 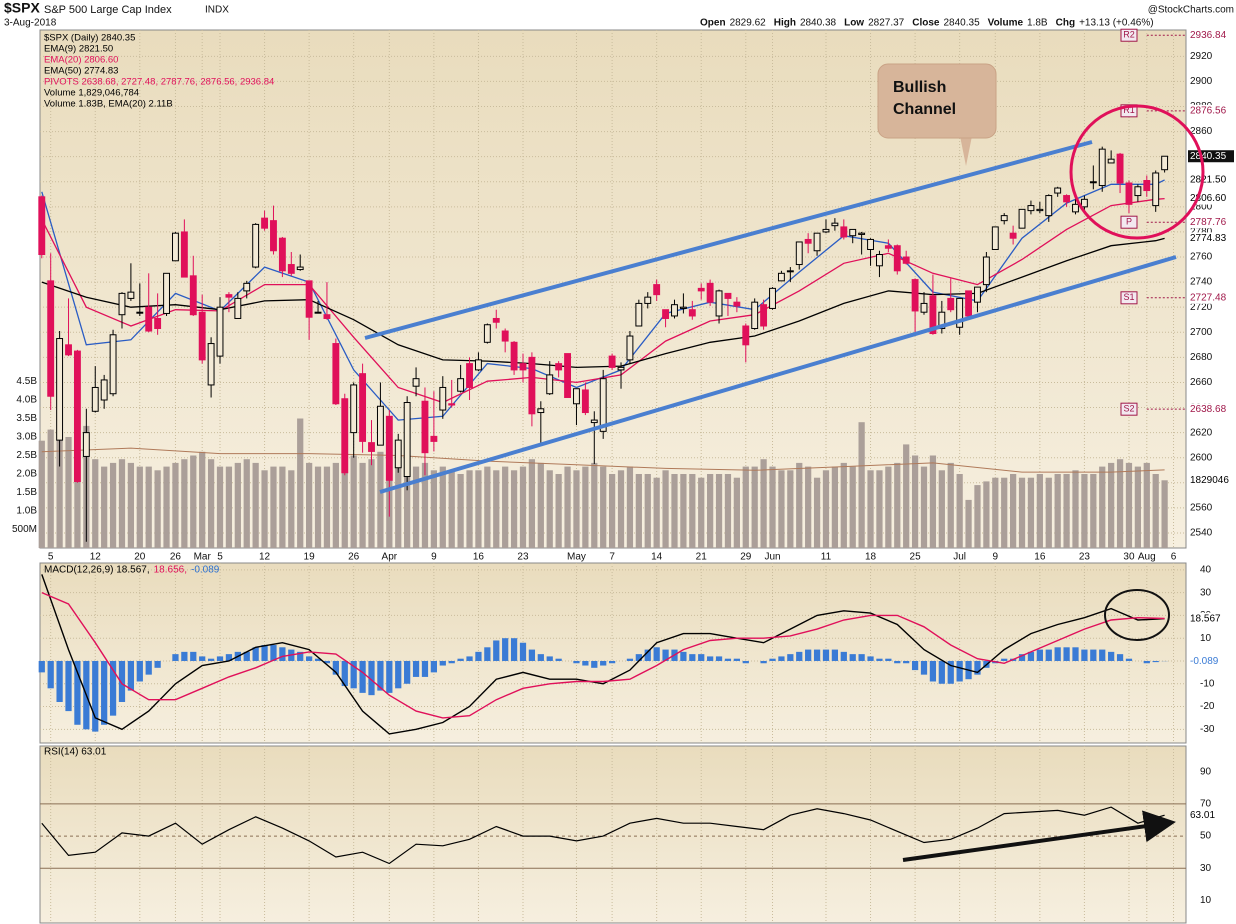 What do you see at coordinates (576, 557) in the screenshot?
I see `x-tick-label: May` at bounding box center [576, 557].